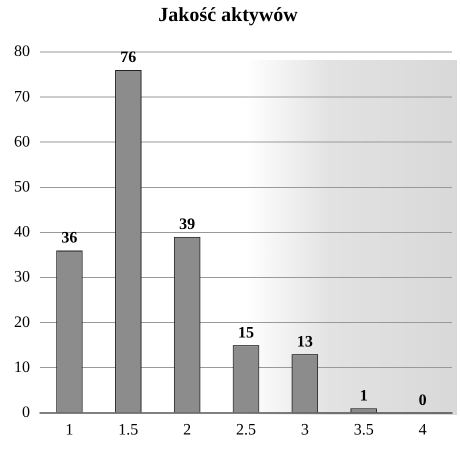  Describe the element at coordinates (22, 277) in the screenshot. I see `y-tick-label: 30` at that location.